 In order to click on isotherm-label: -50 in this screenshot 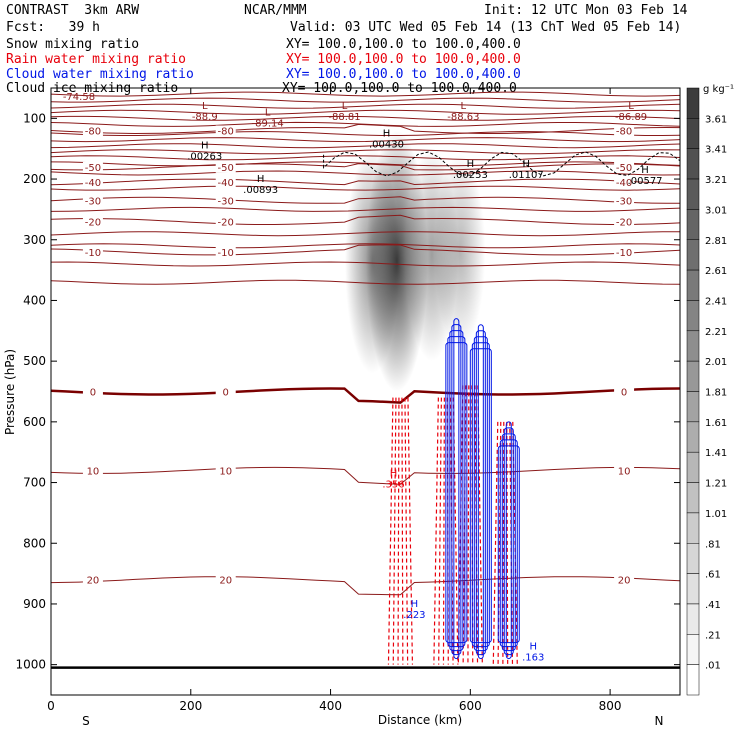, I will do `click(226, 168)`.